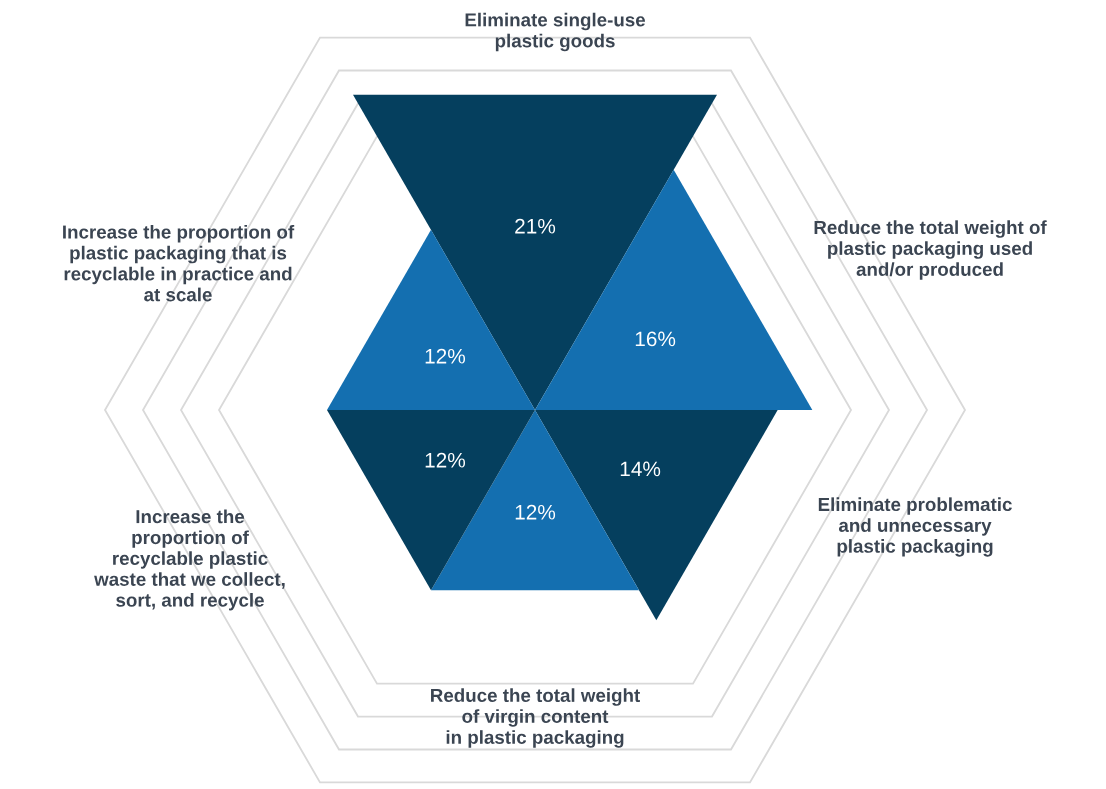  Describe the element at coordinates (640, 469) in the screenshot. I see `data-label: 14%` at that location.